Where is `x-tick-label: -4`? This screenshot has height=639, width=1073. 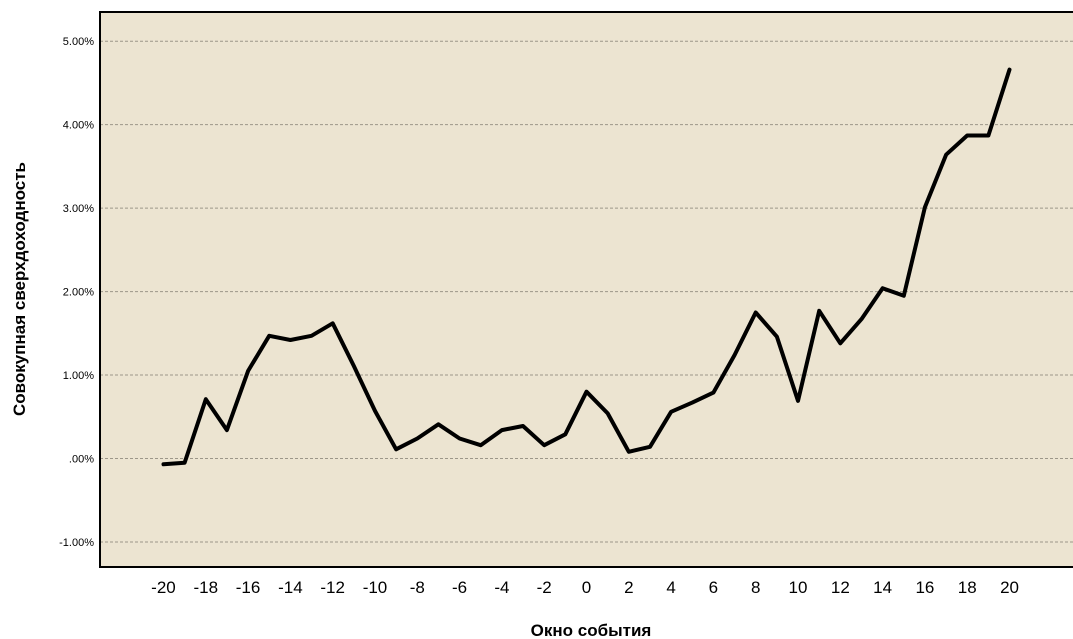 x-tick-label: -4 is located at coordinates (501, 587).